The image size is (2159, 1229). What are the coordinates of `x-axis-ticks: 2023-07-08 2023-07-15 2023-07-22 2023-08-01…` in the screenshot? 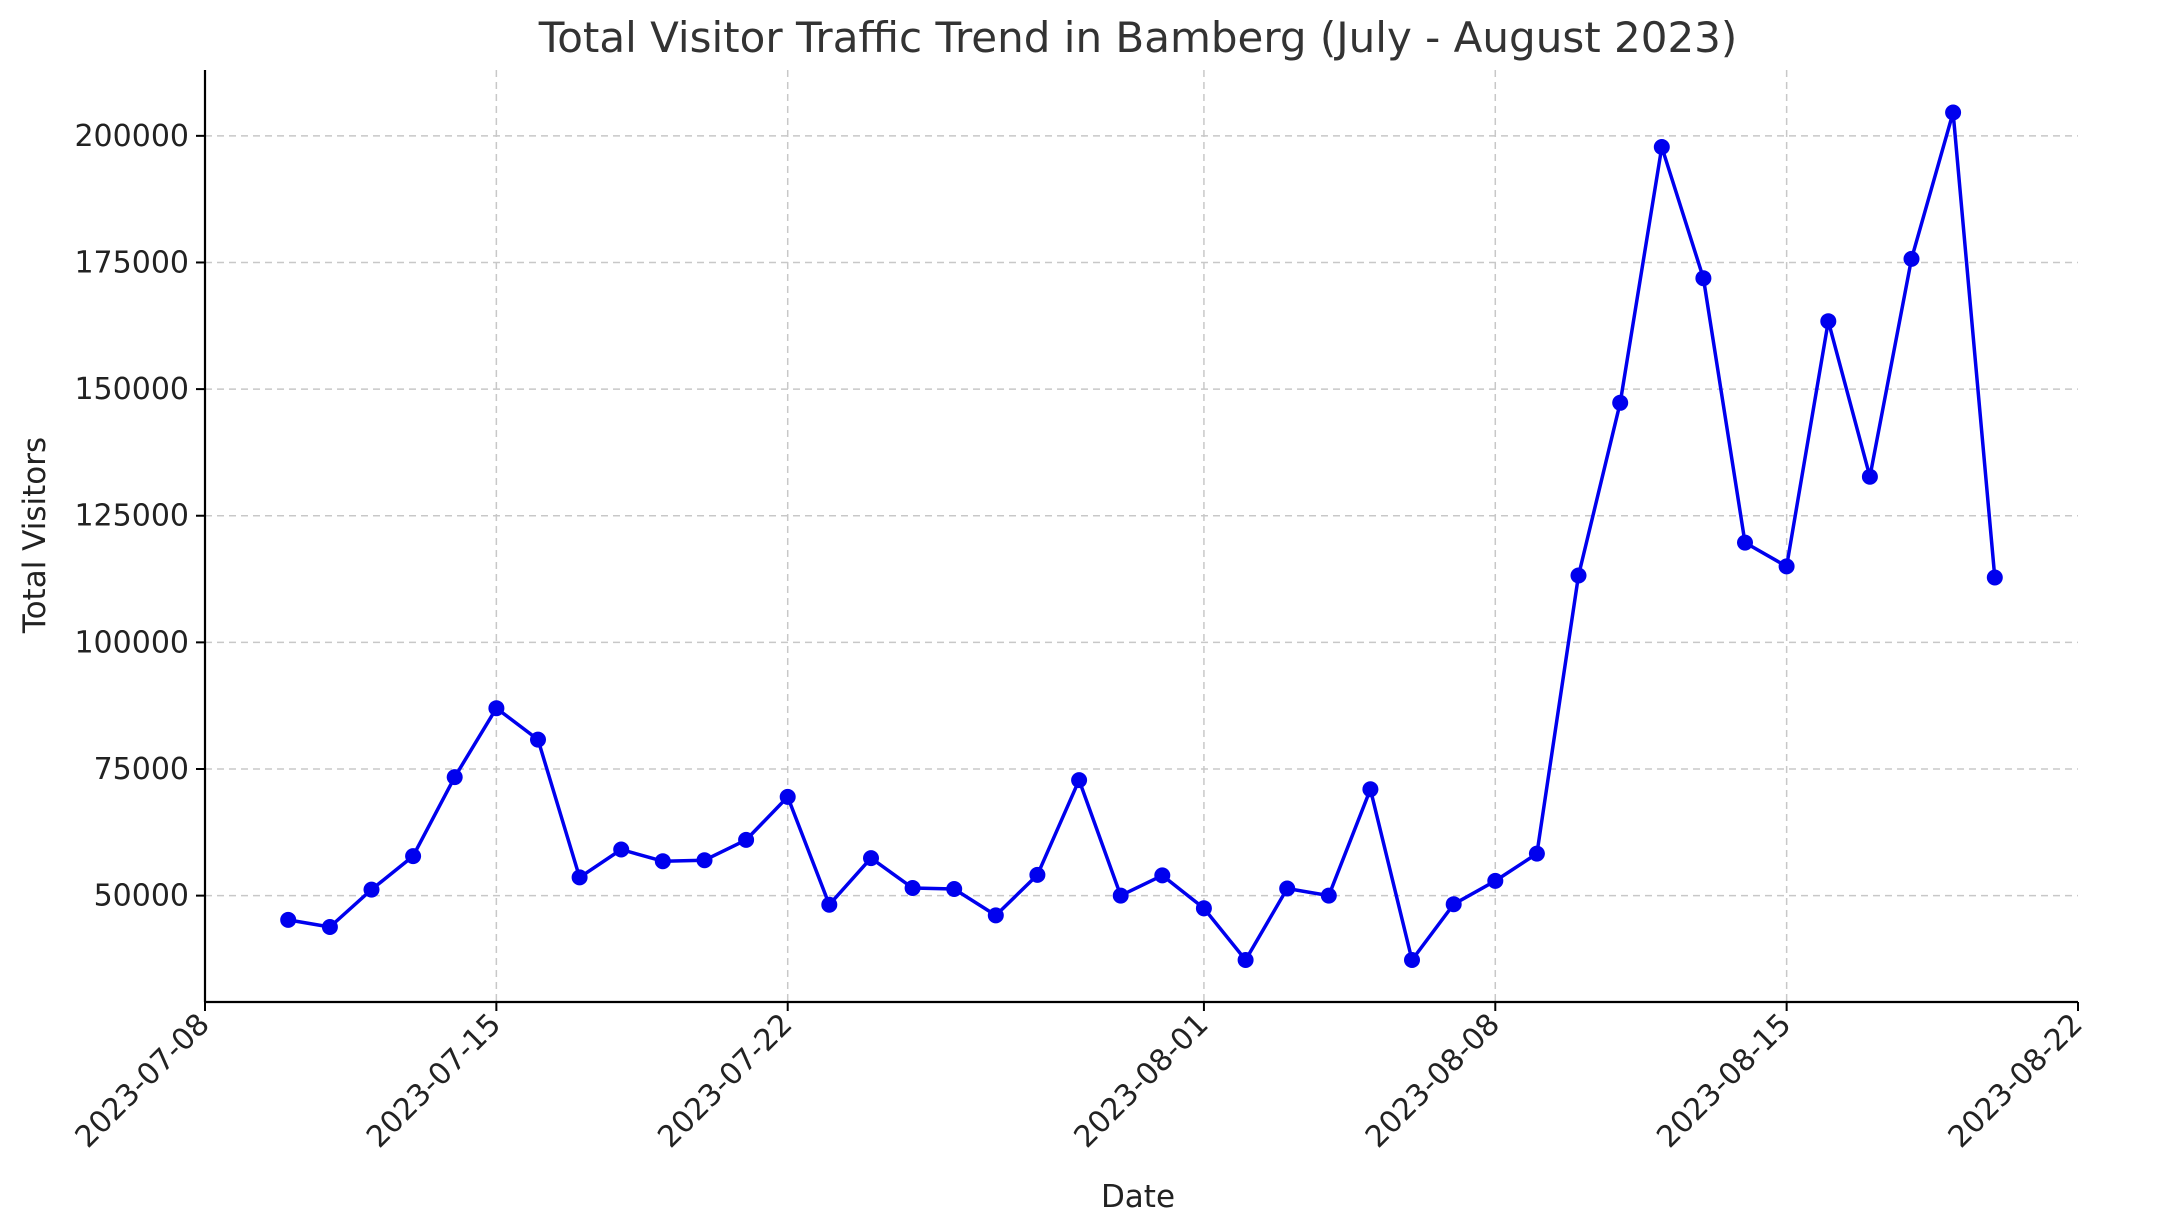 It's located at (1079, 1078).